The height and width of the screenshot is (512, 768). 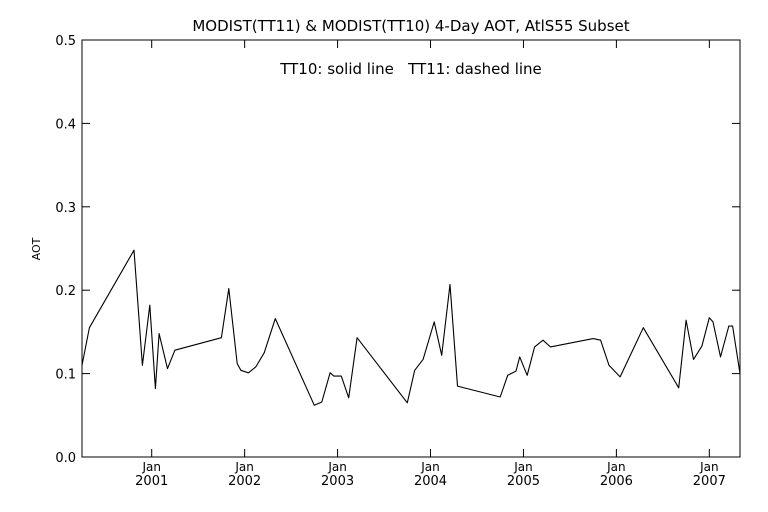 I want to click on x-tick-year-label: 2005, so click(x=523, y=481).